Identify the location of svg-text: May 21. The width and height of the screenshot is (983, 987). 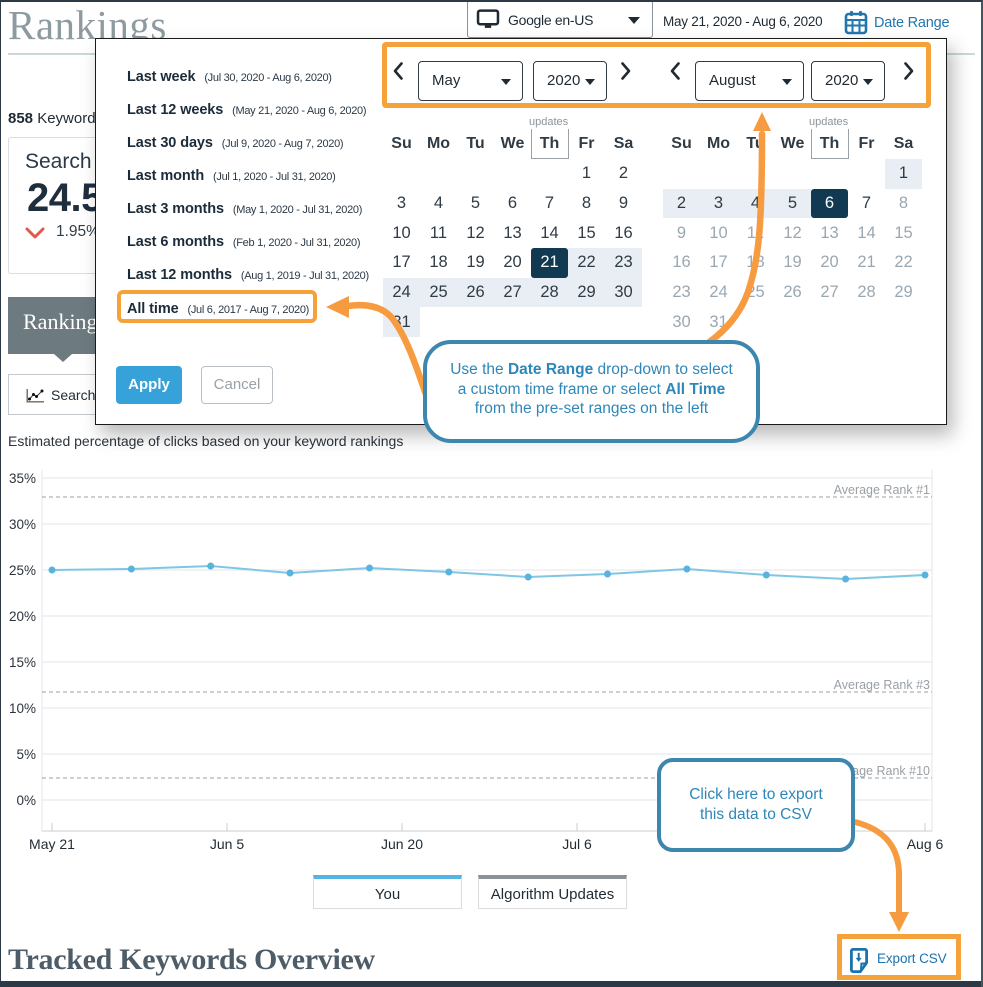
(52, 844).